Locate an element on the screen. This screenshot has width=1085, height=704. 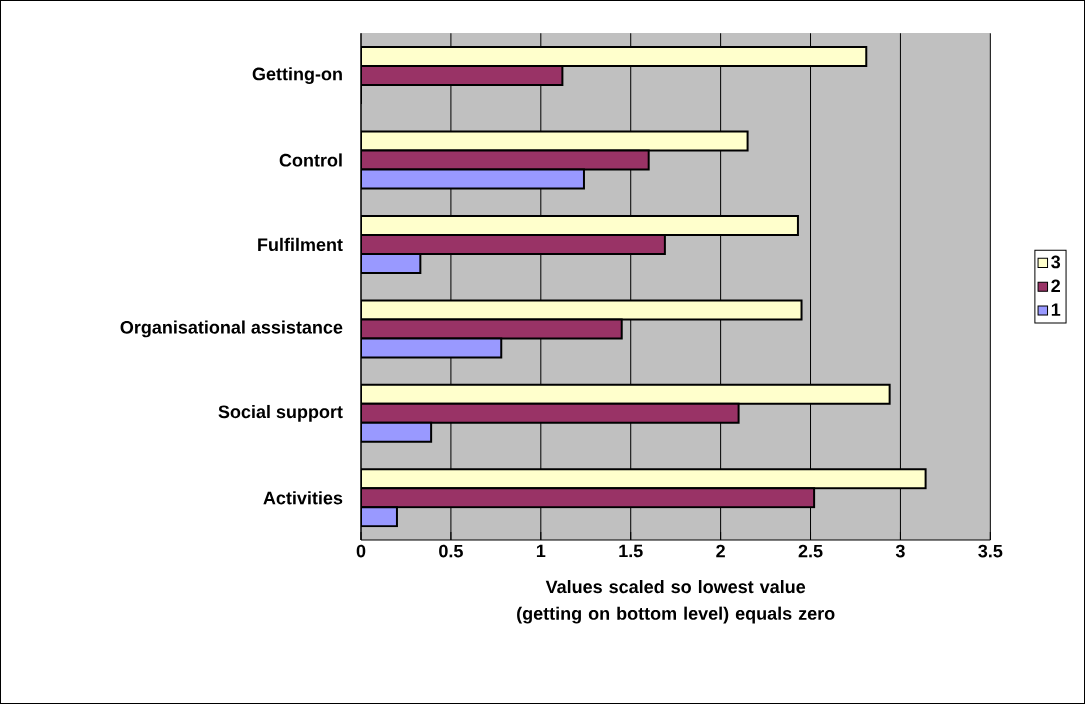
x-tick-label: 0.5 is located at coordinates (451, 551).